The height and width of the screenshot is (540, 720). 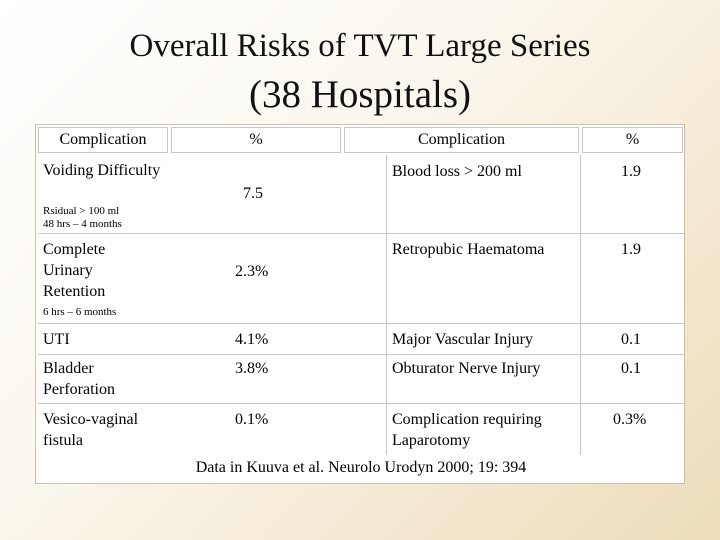 I want to click on row2-percent: 2.3%, so click(x=252, y=271).